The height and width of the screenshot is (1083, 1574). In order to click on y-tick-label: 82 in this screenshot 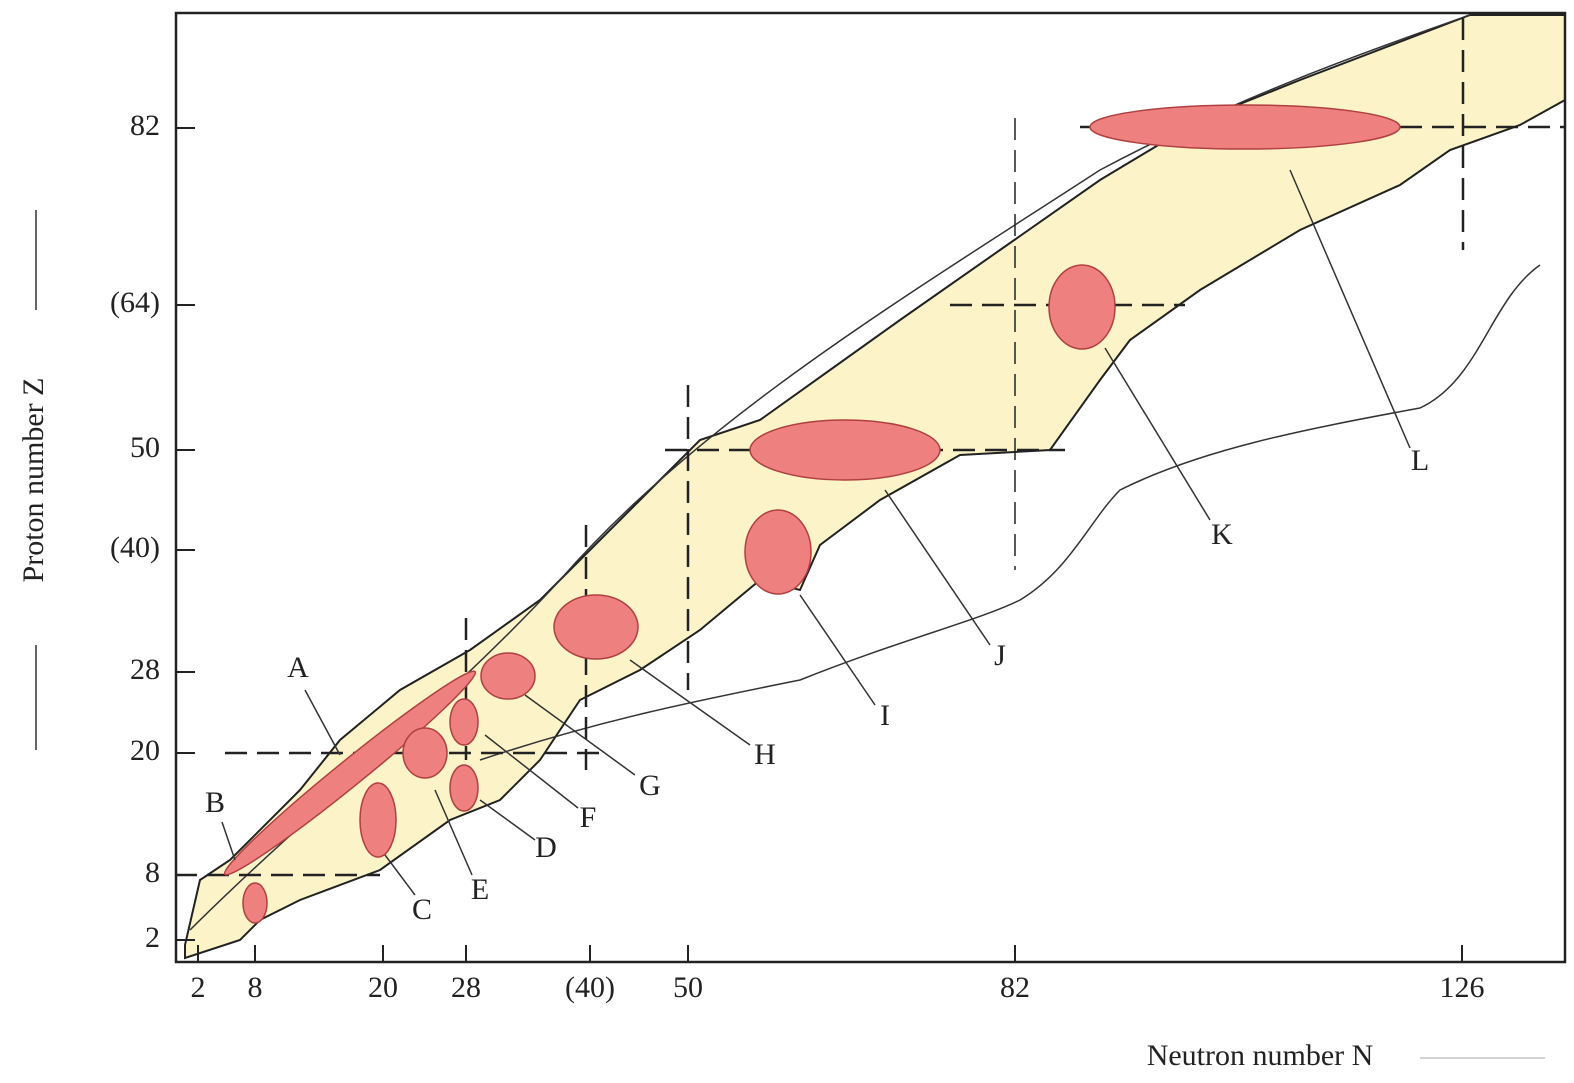, I will do `click(145, 125)`.